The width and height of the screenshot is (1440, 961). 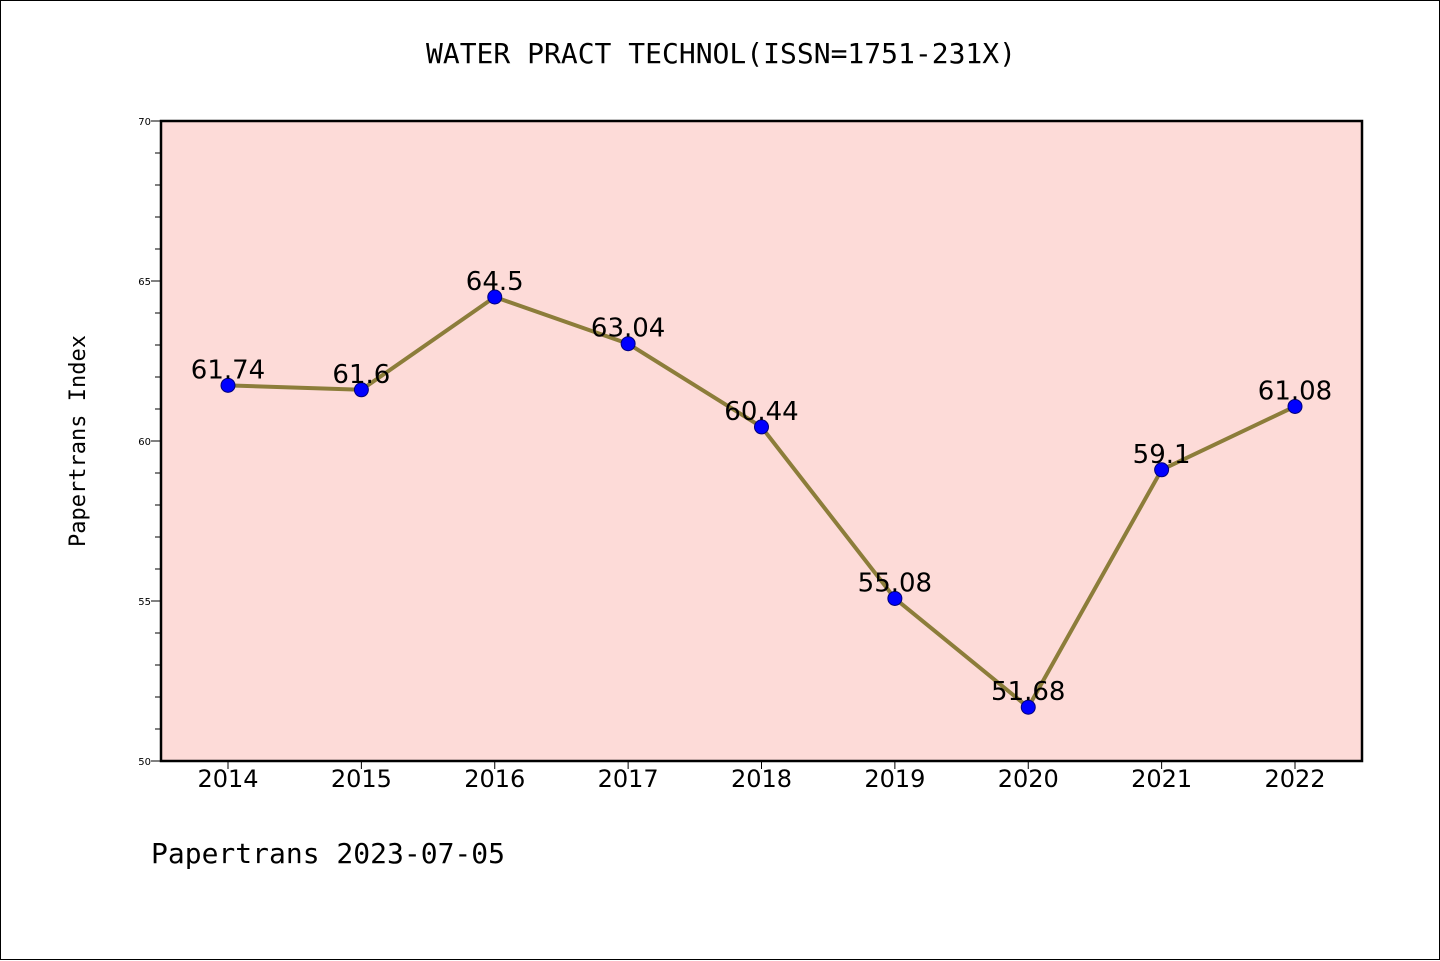 What do you see at coordinates (761, 412) in the screenshot?
I see `data-label: 60.44` at bounding box center [761, 412].